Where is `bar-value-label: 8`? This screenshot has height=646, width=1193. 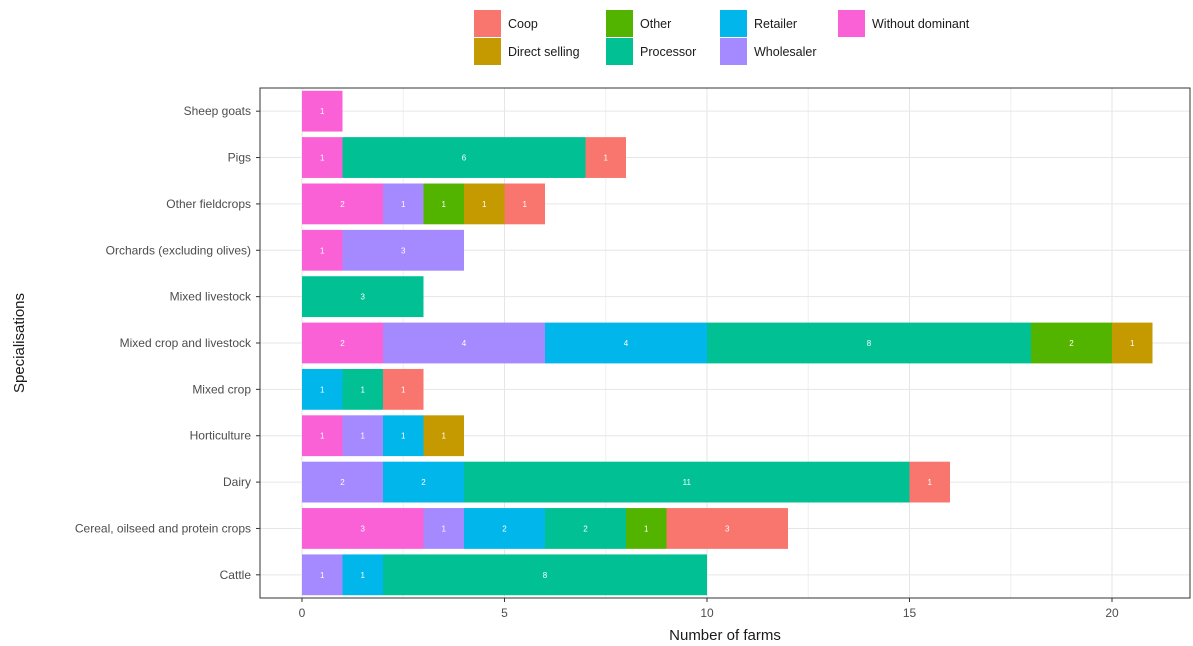
bar-value-label: 8 is located at coordinates (869, 343).